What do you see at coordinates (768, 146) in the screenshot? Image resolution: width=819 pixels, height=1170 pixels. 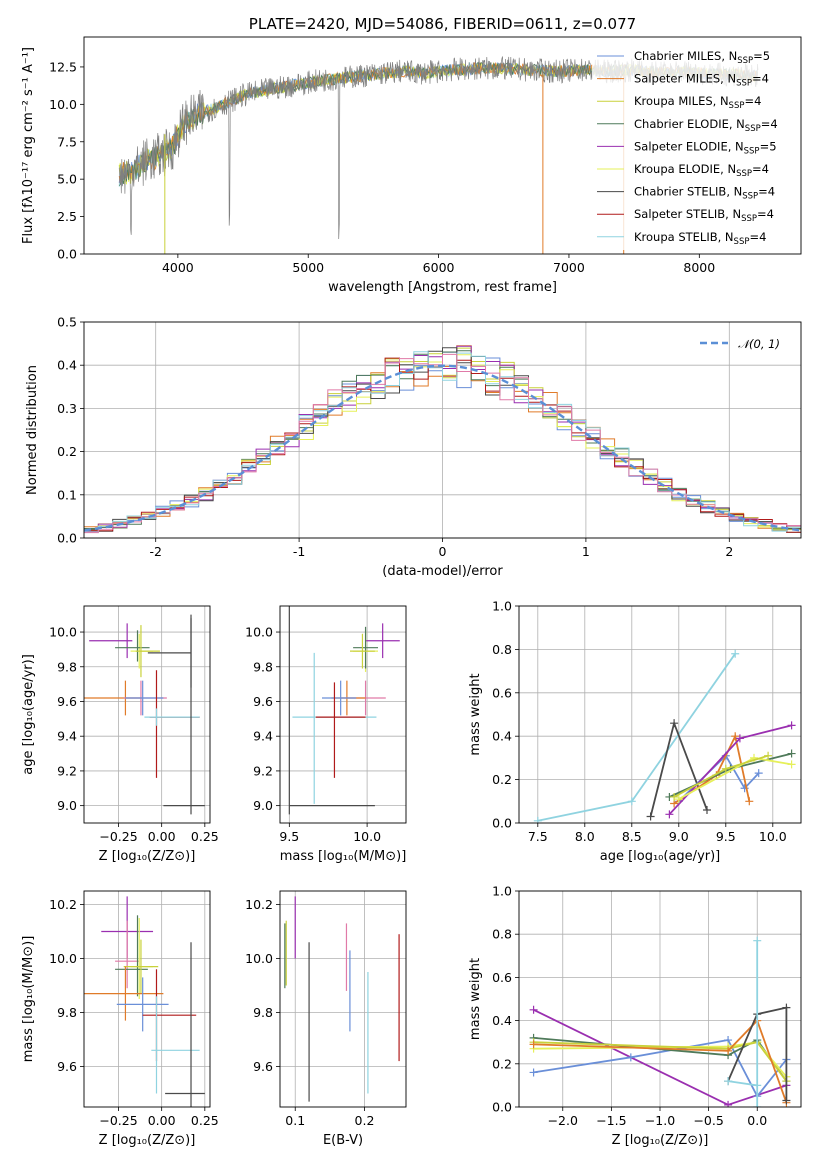 I see `legend-count: =5` at bounding box center [768, 146].